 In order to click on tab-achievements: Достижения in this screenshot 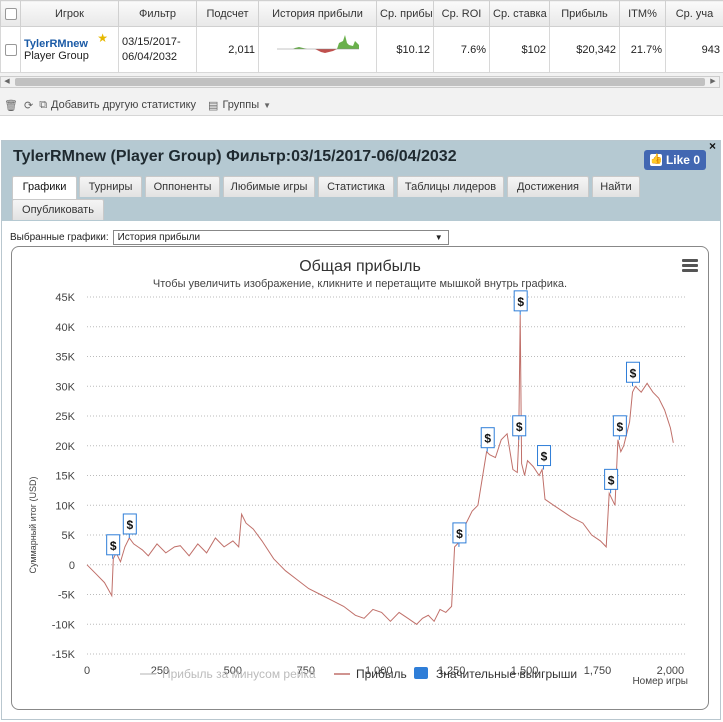, I will do `click(548, 186)`.